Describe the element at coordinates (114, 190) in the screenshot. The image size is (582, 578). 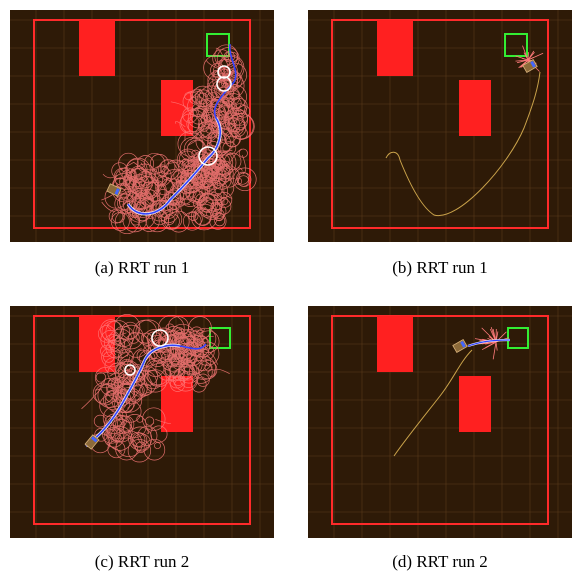
I see `robot-icon` at that location.